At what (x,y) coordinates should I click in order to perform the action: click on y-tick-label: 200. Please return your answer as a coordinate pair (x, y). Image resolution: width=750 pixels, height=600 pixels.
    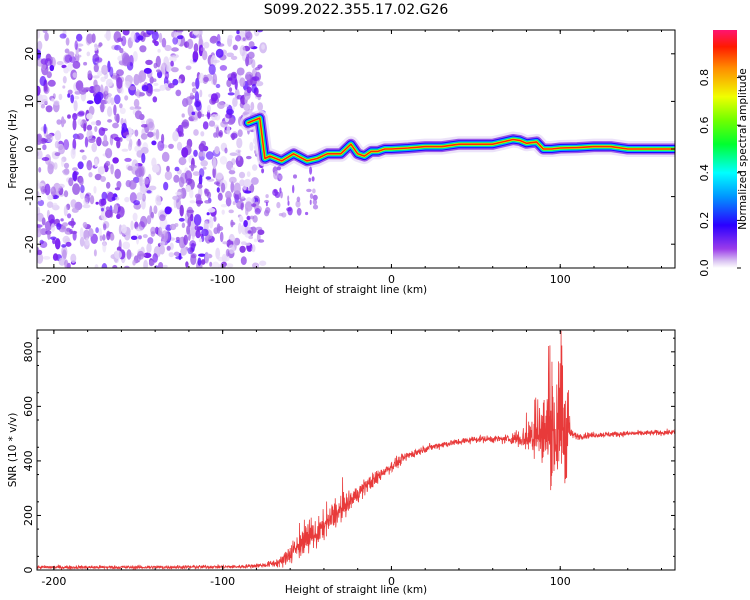
    Looking at the image, I should click on (28, 515).